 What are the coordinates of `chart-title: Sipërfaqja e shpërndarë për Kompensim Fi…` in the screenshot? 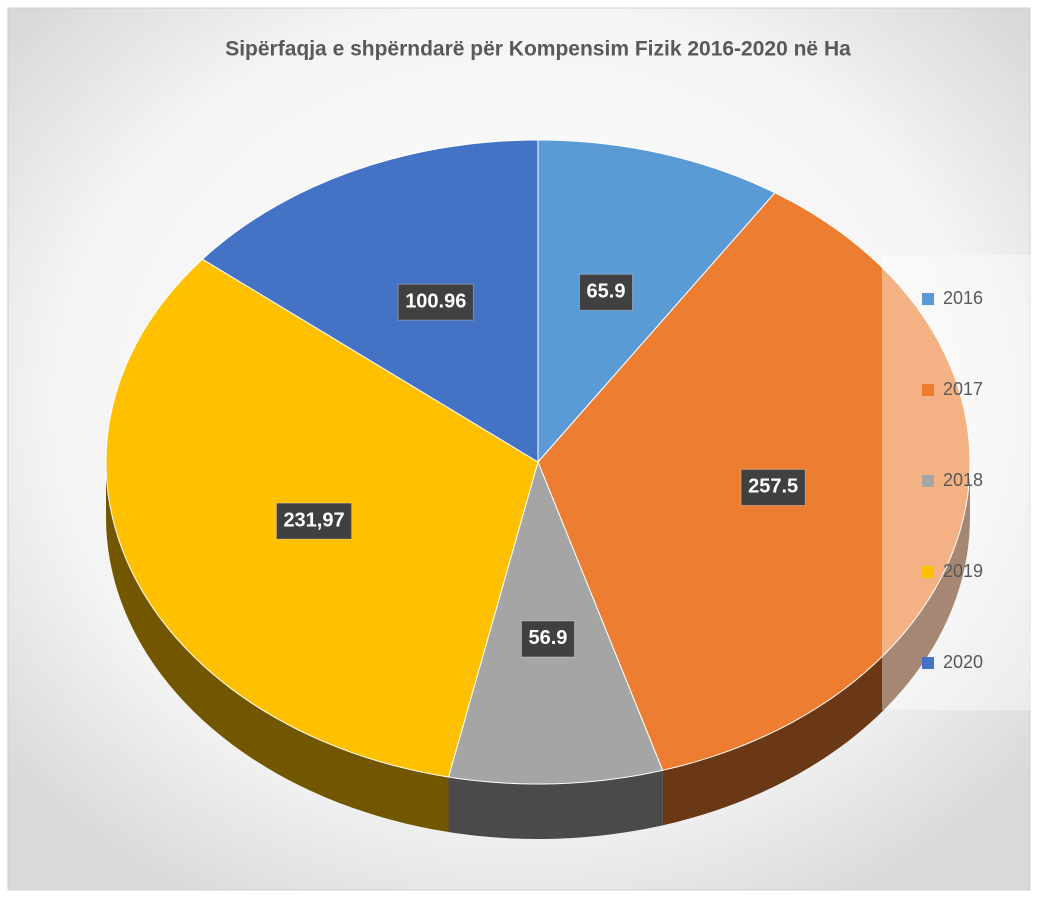 It's located at (538, 49).